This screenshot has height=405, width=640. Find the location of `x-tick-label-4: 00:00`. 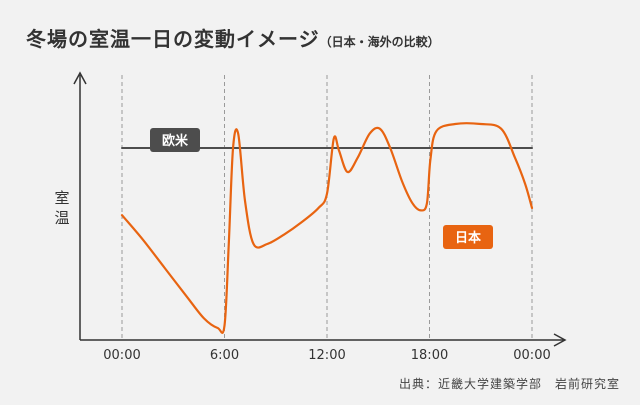

x-tick-label-4: 00:00 is located at coordinates (531, 355).